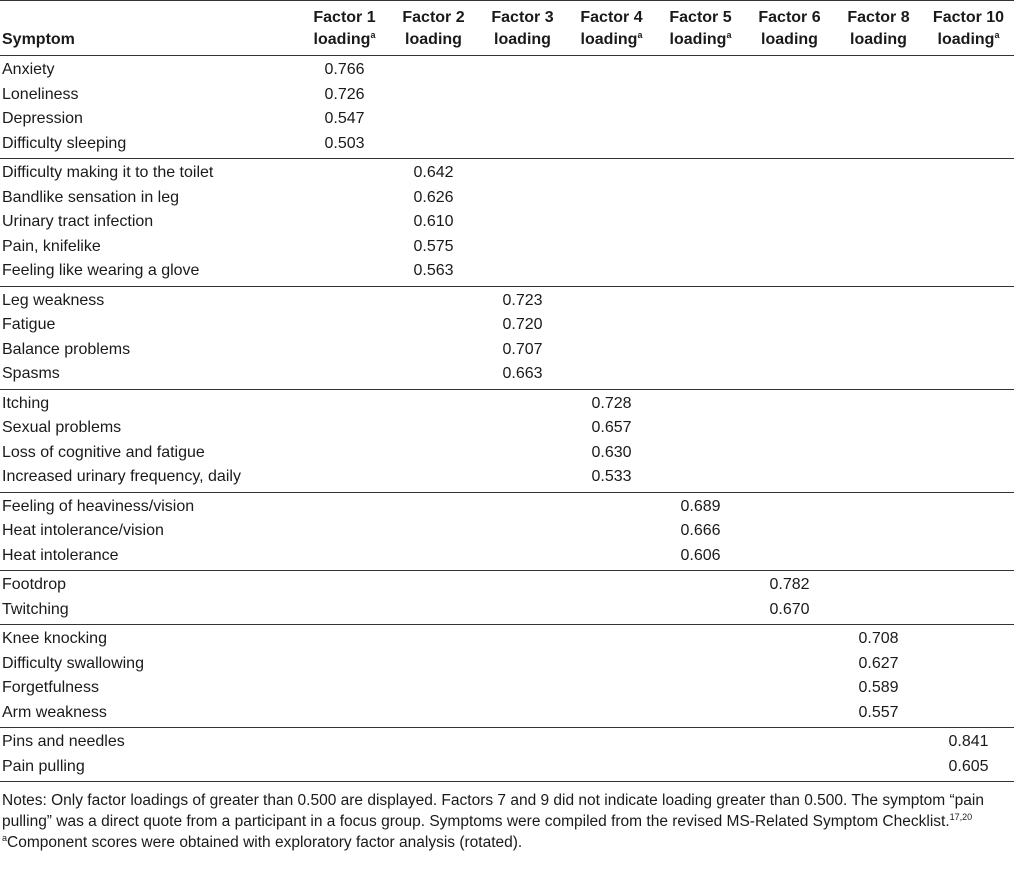 The height and width of the screenshot is (872, 1014). What do you see at coordinates (433, 197) in the screenshot?
I see `loading-cell: 0.626` at bounding box center [433, 197].